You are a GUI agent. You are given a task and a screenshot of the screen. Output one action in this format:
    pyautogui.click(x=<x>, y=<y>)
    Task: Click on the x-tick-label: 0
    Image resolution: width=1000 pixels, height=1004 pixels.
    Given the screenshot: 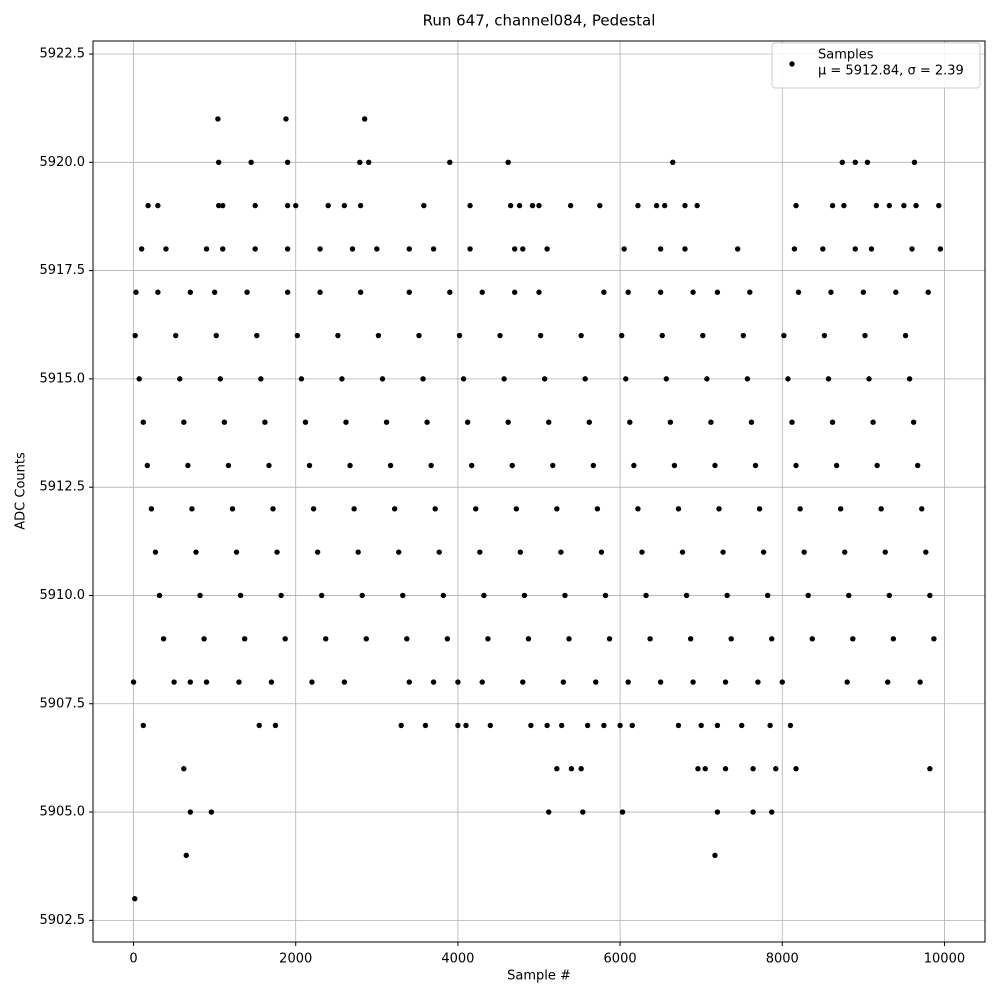 What is the action you would take?
    pyautogui.click(x=133, y=959)
    